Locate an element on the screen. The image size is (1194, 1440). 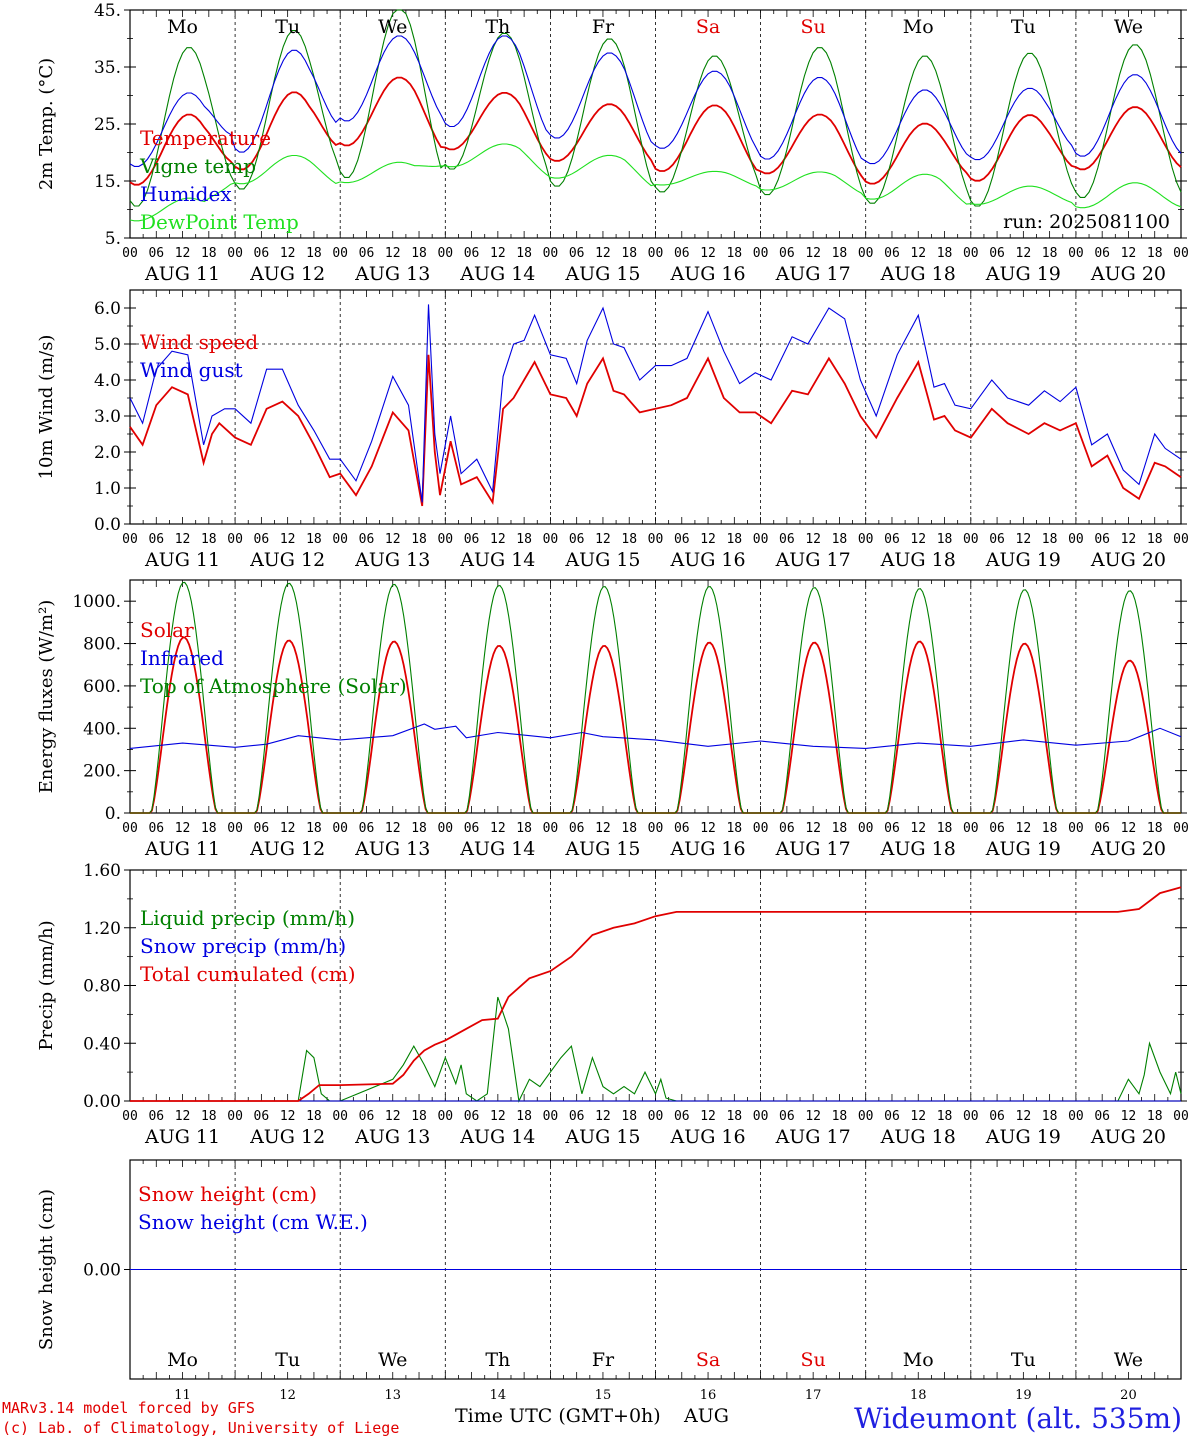
series-top-of-atmosphere-solar is located at coordinates (655, 697).